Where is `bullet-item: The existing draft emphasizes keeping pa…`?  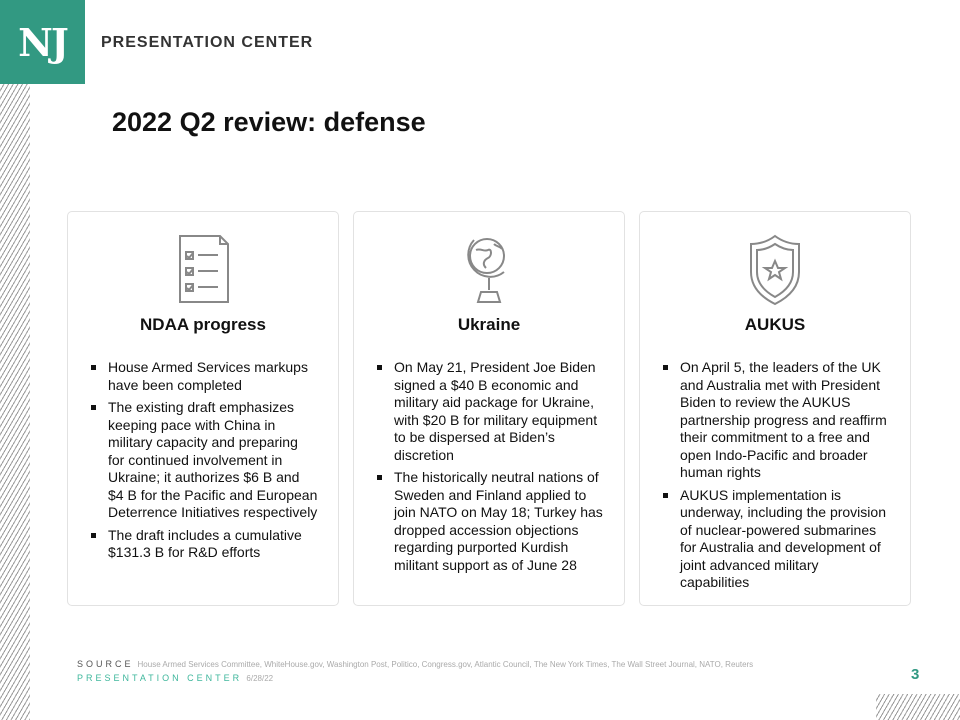 bullet-item: The existing draft emphasizes keeping pa… is located at coordinates (204, 460).